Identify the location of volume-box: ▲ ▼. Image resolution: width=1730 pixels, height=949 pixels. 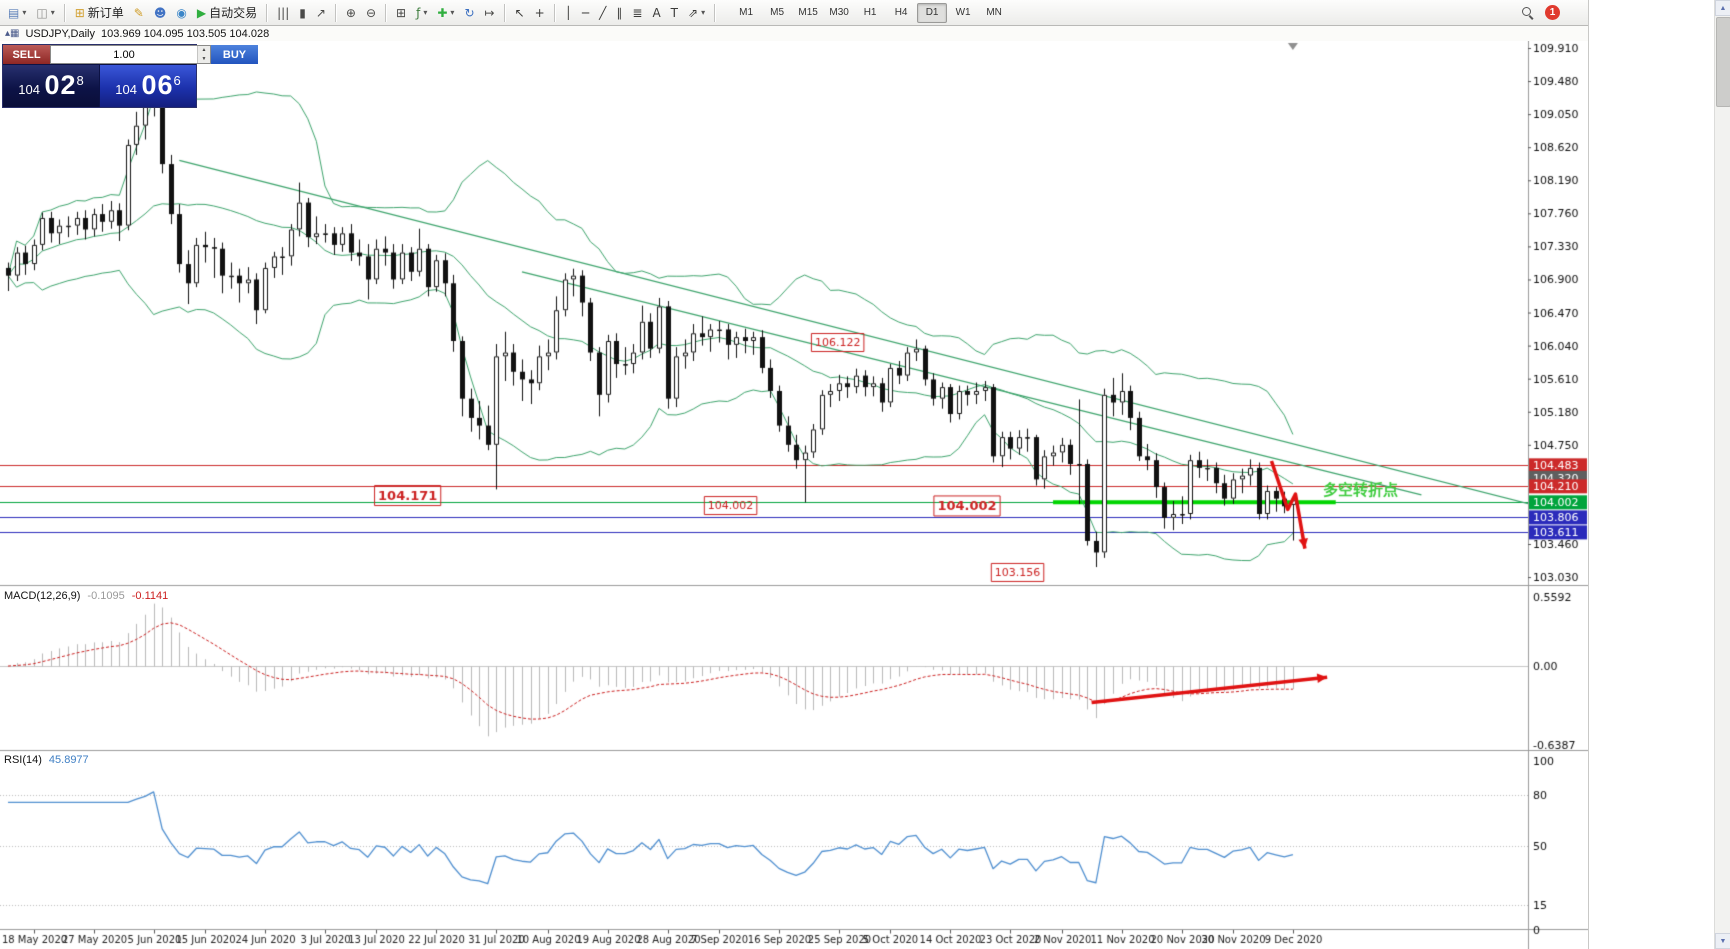
(130, 54).